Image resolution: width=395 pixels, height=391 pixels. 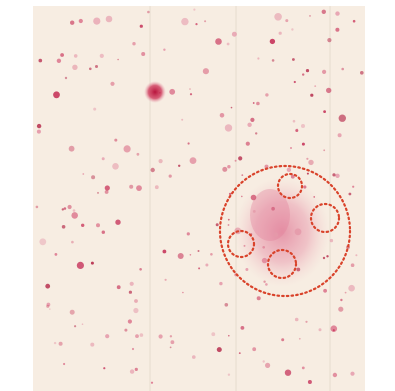 I want to click on annotation-circles, so click(x=285, y=231).